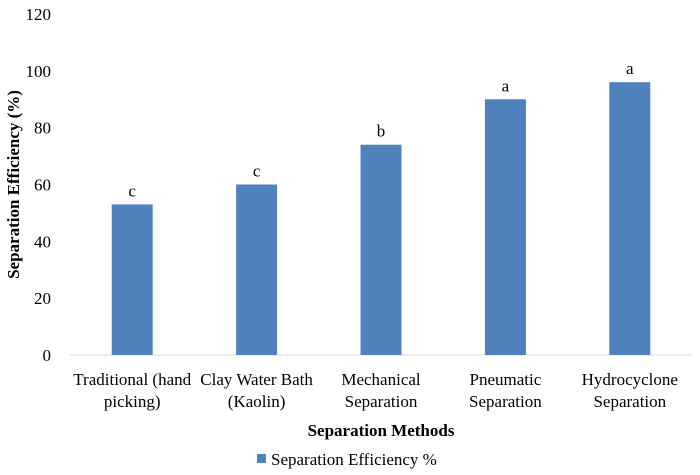 This screenshot has height=475, width=700. Describe the element at coordinates (47, 355) in the screenshot. I see `y-tick-label: 0` at that location.